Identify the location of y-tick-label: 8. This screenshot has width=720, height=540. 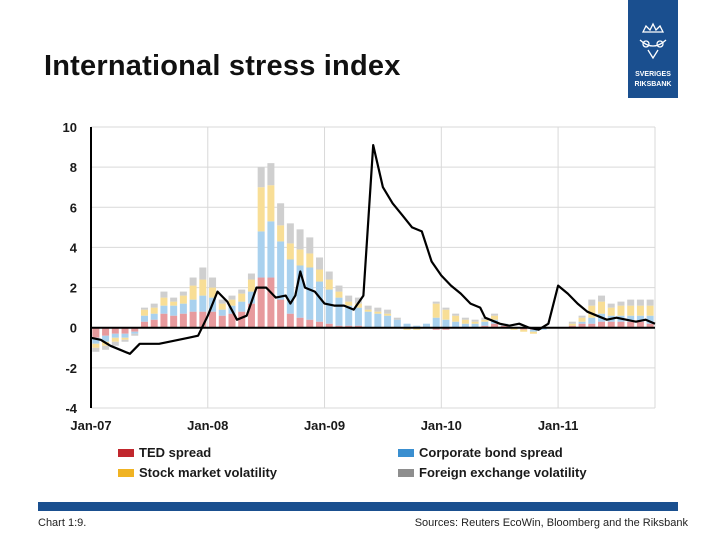
(73, 167).